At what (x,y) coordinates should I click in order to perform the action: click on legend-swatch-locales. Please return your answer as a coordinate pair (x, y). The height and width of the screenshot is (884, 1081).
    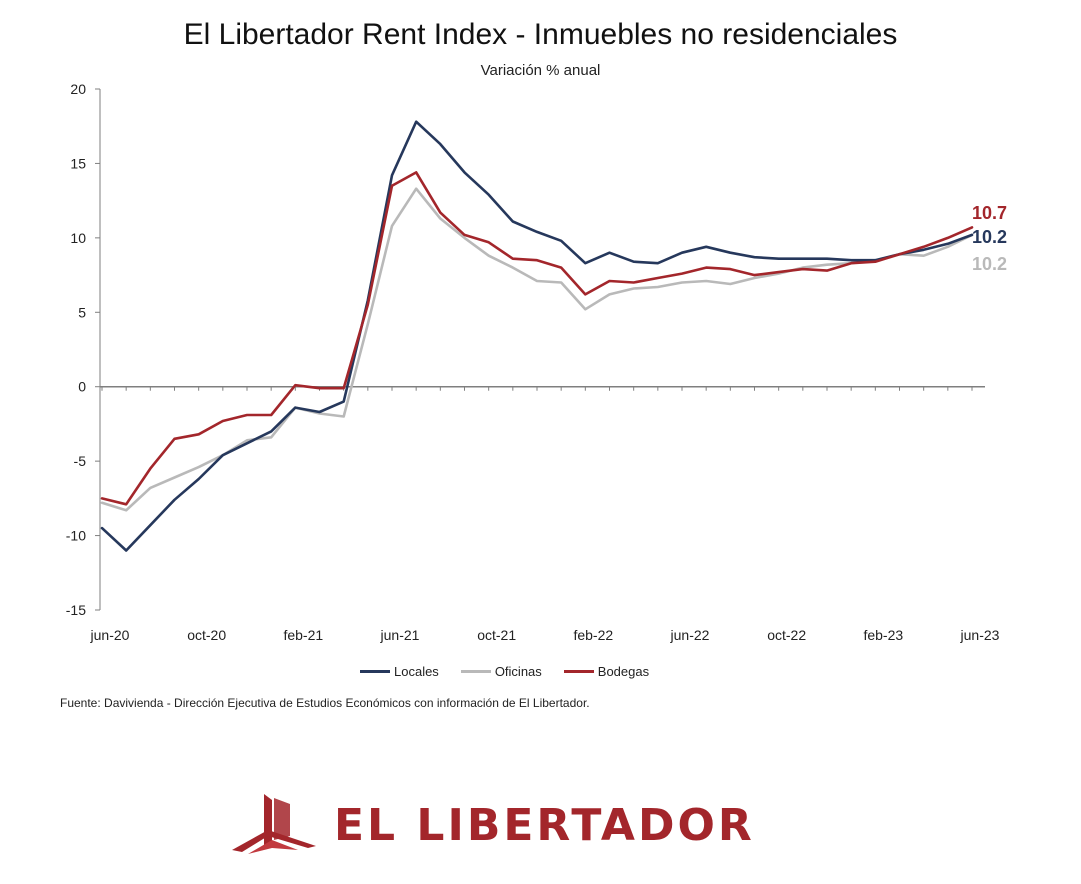
    Looking at the image, I should click on (375, 671).